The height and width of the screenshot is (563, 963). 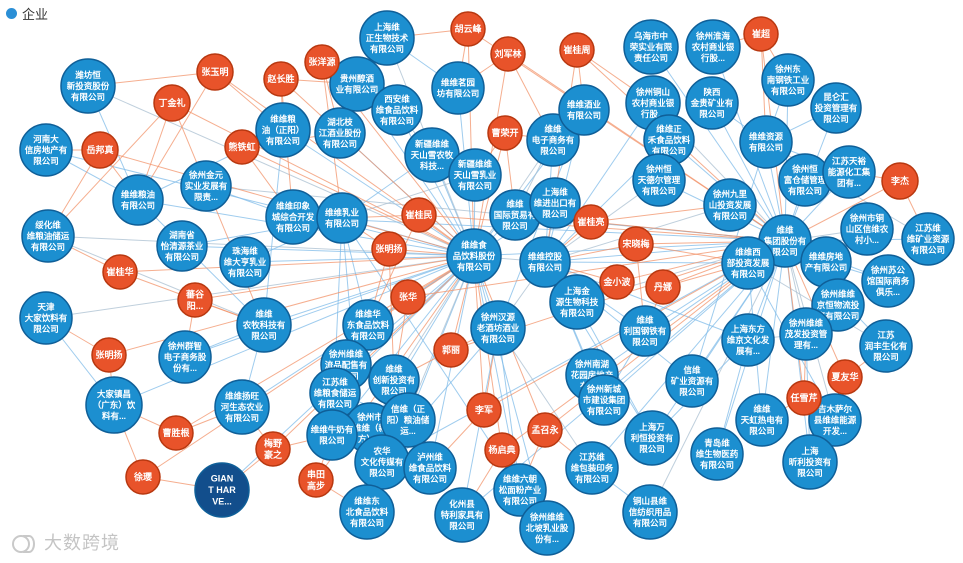 I want to click on person-node: 李军, so click(x=484, y=410).